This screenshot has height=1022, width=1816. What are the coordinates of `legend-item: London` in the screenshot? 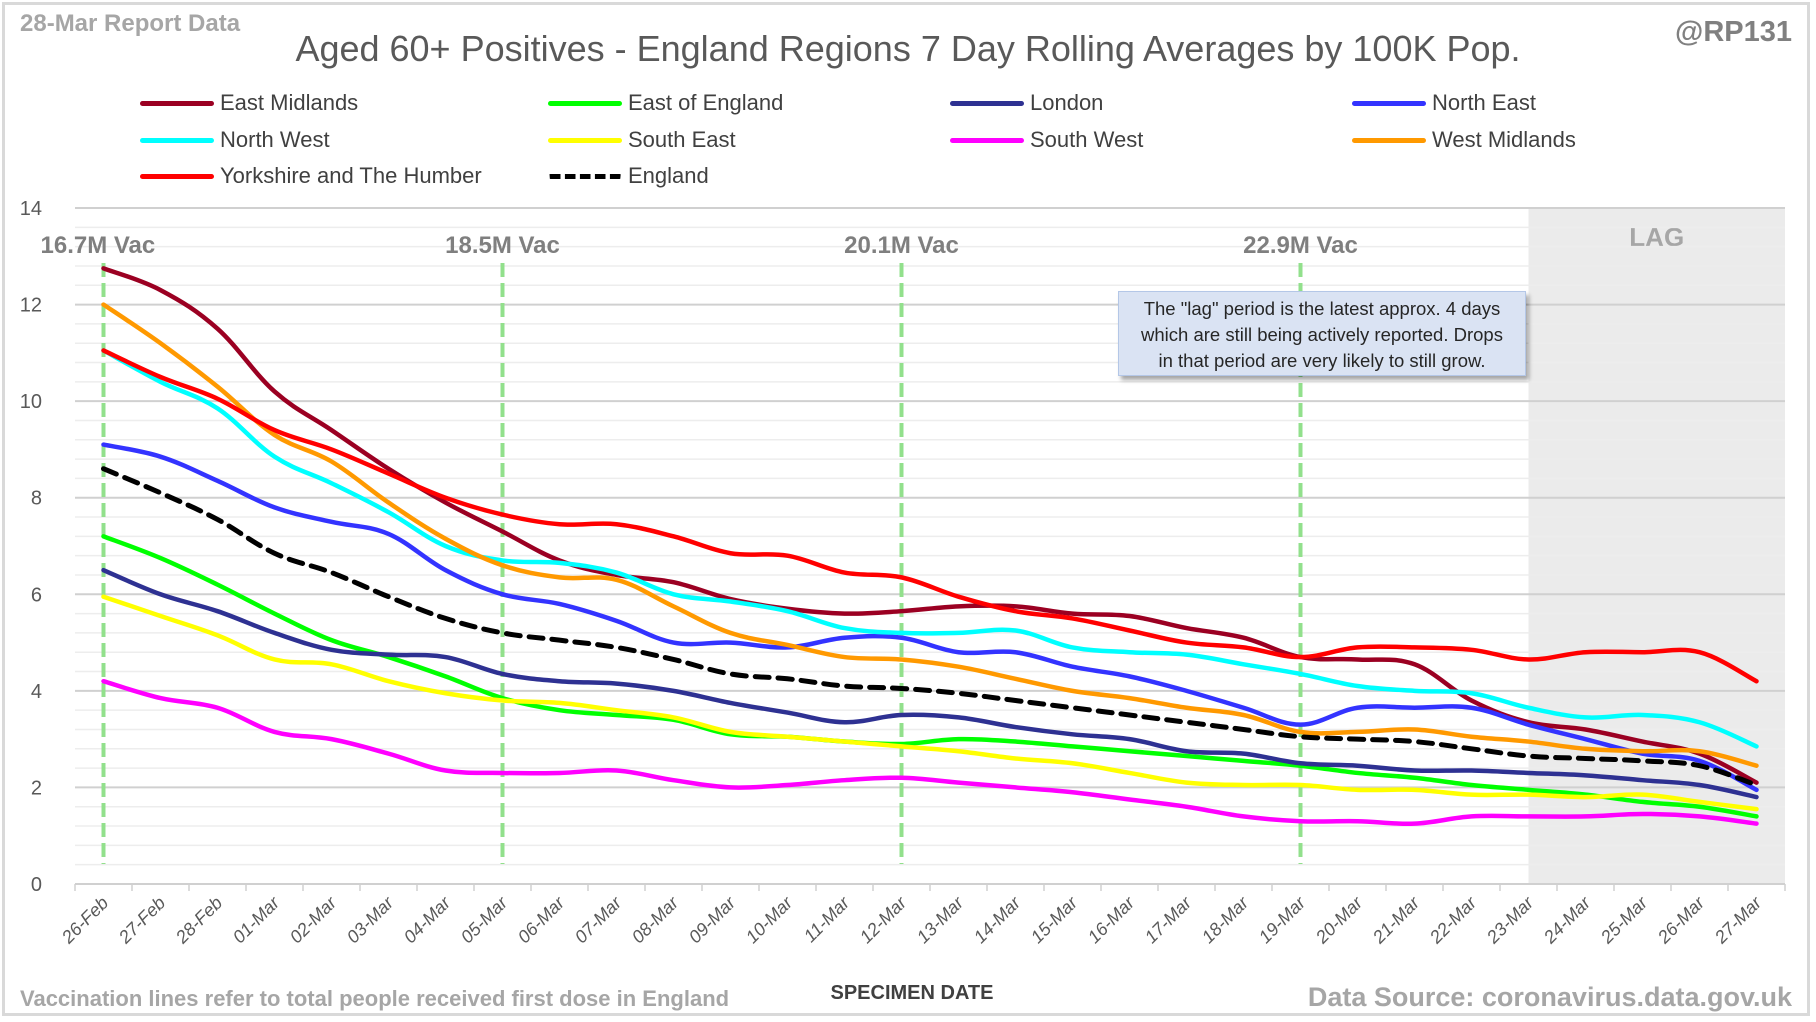 It's located at (1026, 103).